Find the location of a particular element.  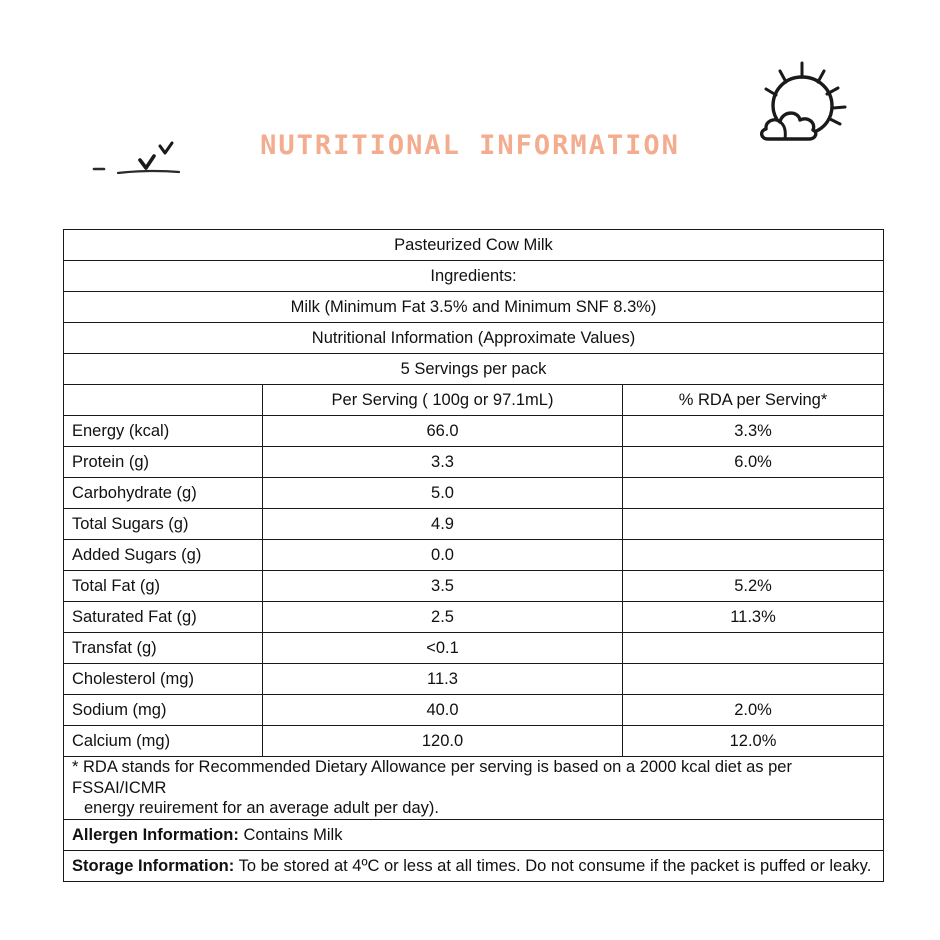

product-name-row: Pasteurized Cow Milk is located at coordinates (473, 245).